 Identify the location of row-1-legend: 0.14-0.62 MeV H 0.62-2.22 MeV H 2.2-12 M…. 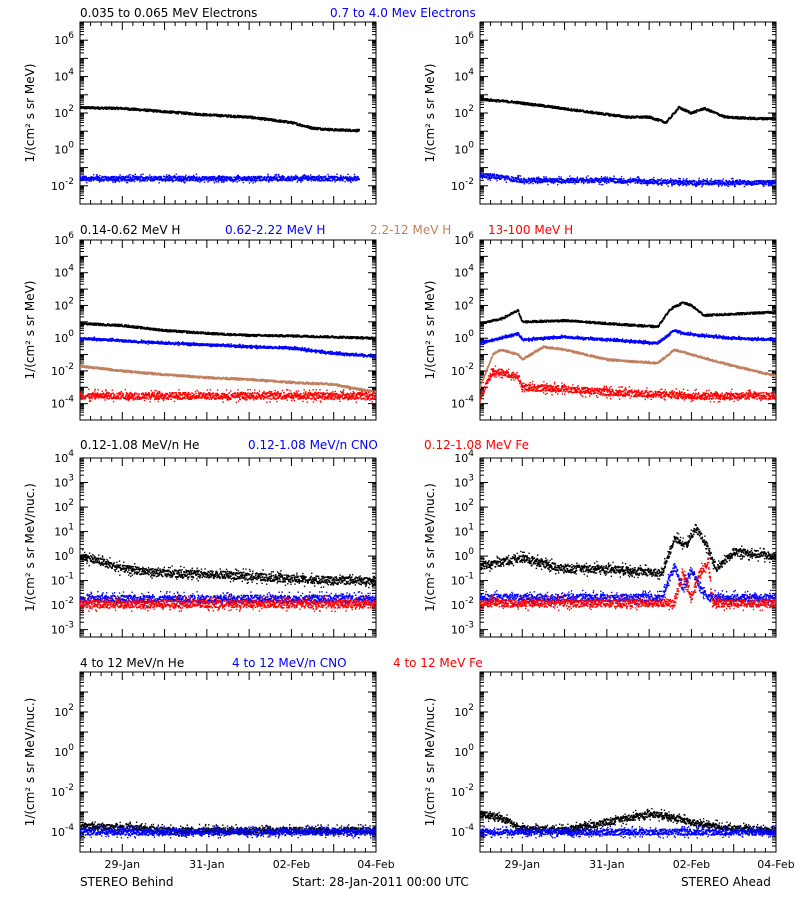
(326, 230).